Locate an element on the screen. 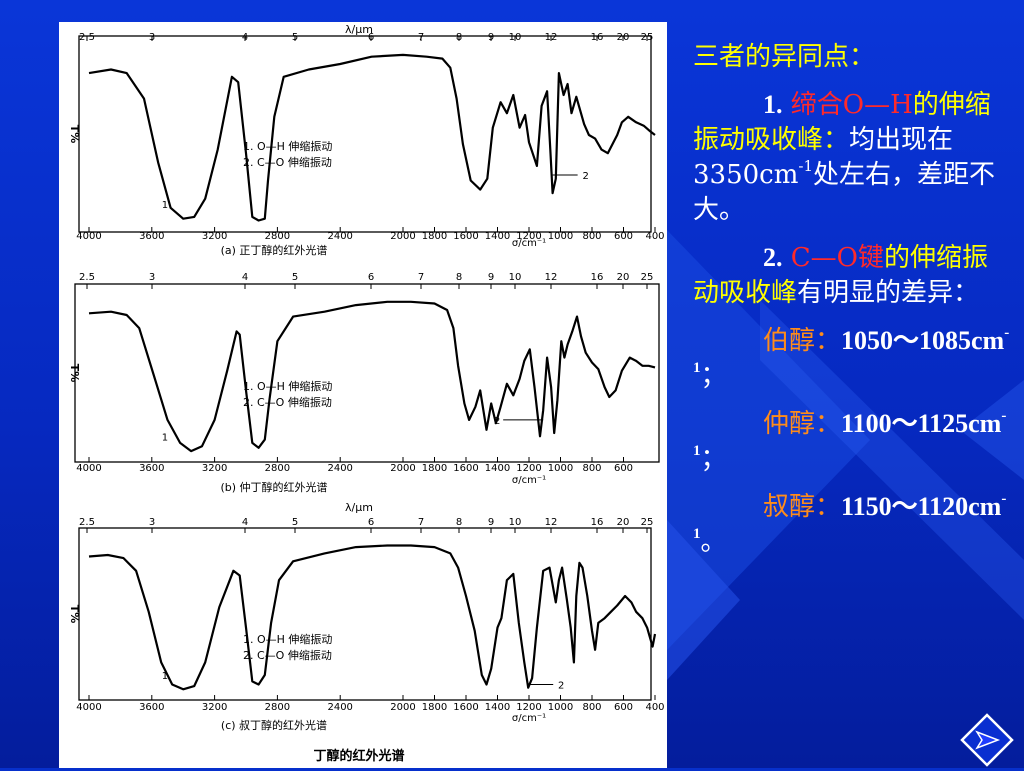  top-tick-label-a-11: 20 is located at coordinates (623, 37).